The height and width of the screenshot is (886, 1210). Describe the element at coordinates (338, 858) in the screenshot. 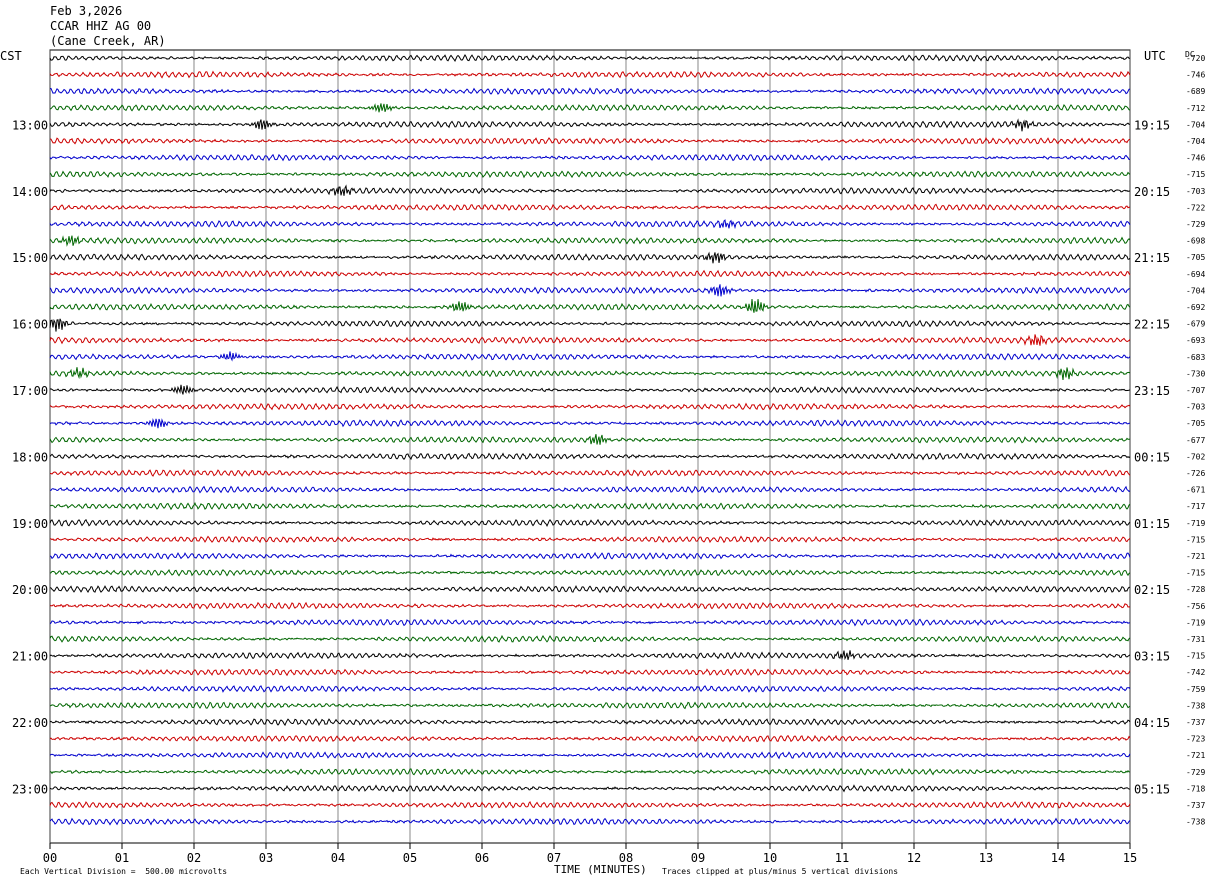

I see `x-tick-label: 04` at that location.